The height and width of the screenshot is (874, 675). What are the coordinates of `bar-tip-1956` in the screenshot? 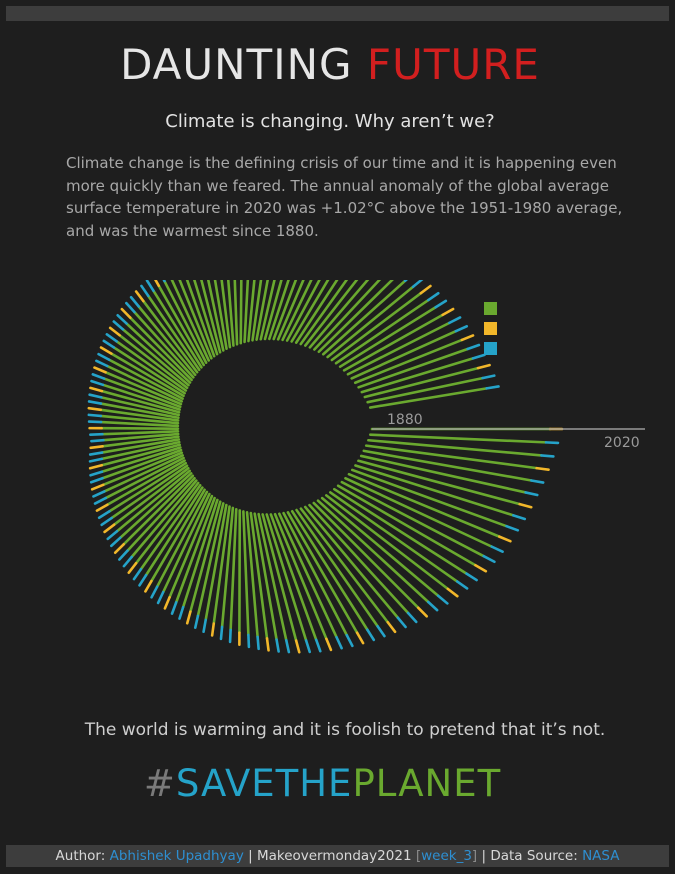 It's located at (95, 402).